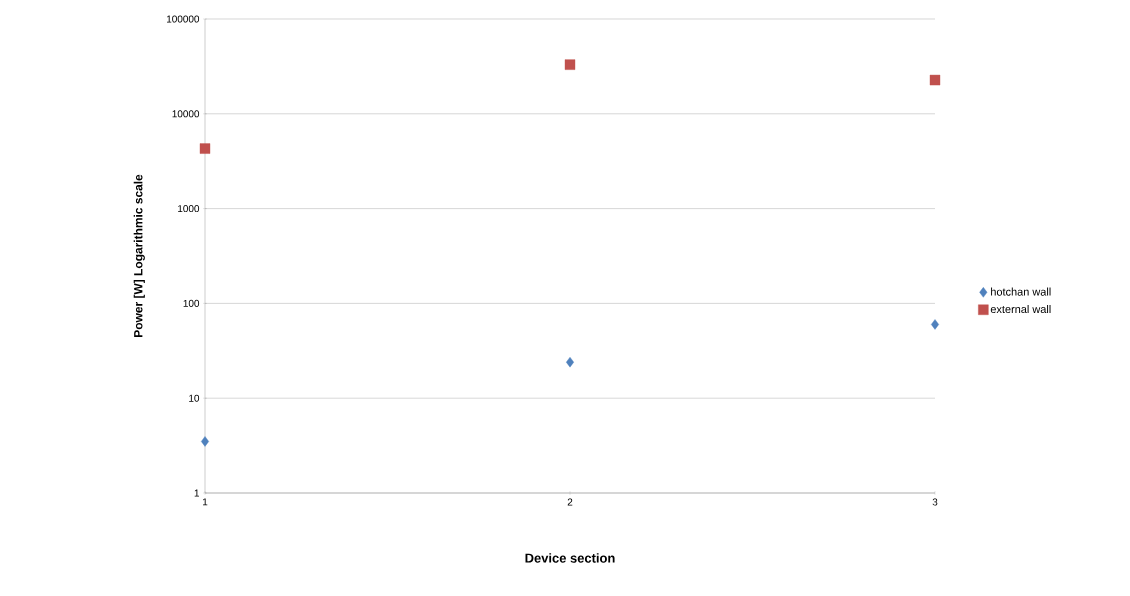 This screenshot has height=596, width=1130. What do you see at coordinates (139, 255) in the screenshot?
I see `y-axis-title: Power [W] Logarithmic scale` at bounding box center [139, 255].